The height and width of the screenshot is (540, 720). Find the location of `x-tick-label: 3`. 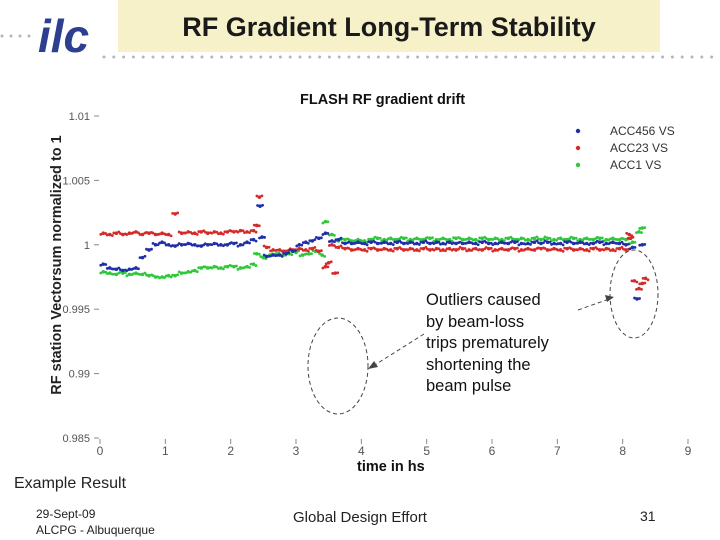

x-tick-label: 3 is located at coordinates (296, 451).